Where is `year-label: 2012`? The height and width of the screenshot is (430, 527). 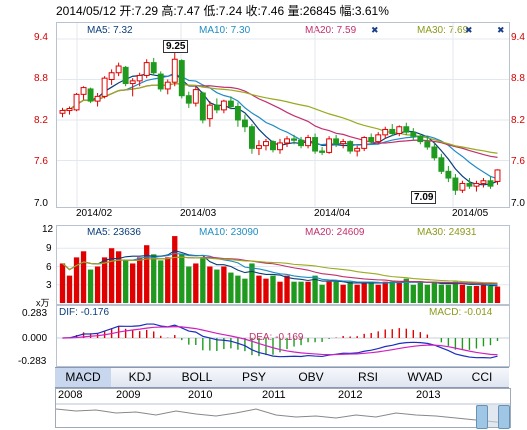
year-label: 2012 is located at coordinates (350, 395).